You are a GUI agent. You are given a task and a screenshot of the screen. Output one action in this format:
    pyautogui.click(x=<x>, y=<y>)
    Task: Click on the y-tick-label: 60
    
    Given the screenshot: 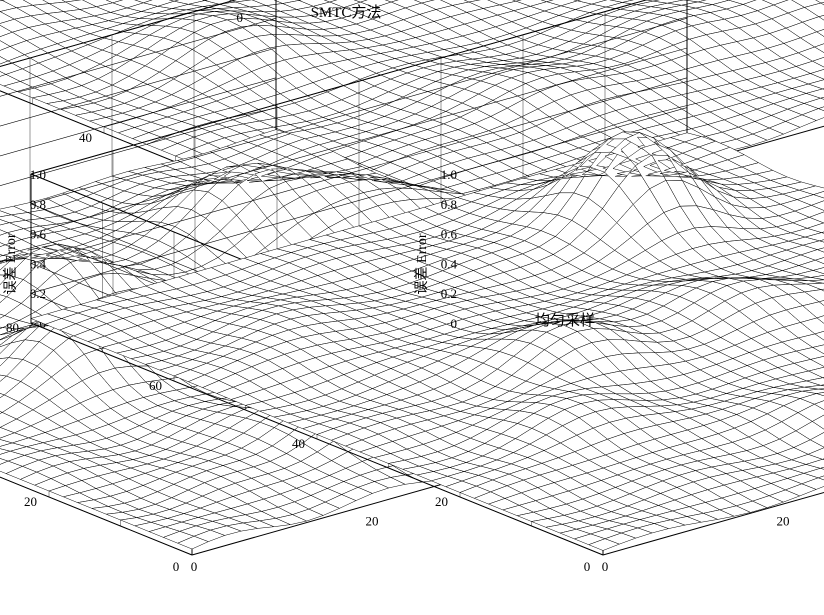 What is the action you would take?
    pyautogui.click(x=155, y=385)
    